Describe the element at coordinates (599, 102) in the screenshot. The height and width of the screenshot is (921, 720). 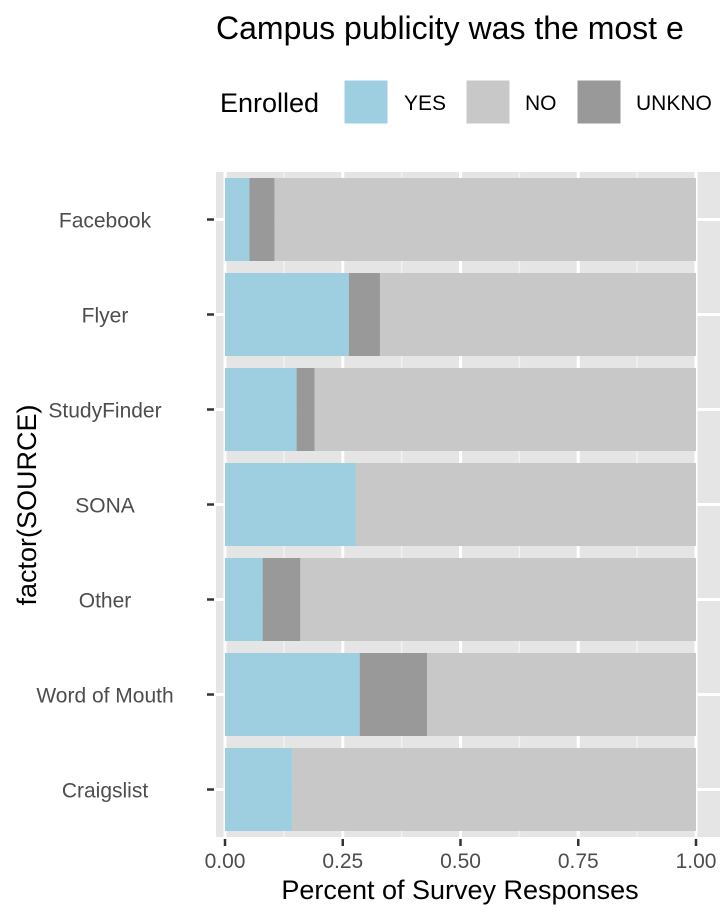
I see `legend-key-unkno` at that location.